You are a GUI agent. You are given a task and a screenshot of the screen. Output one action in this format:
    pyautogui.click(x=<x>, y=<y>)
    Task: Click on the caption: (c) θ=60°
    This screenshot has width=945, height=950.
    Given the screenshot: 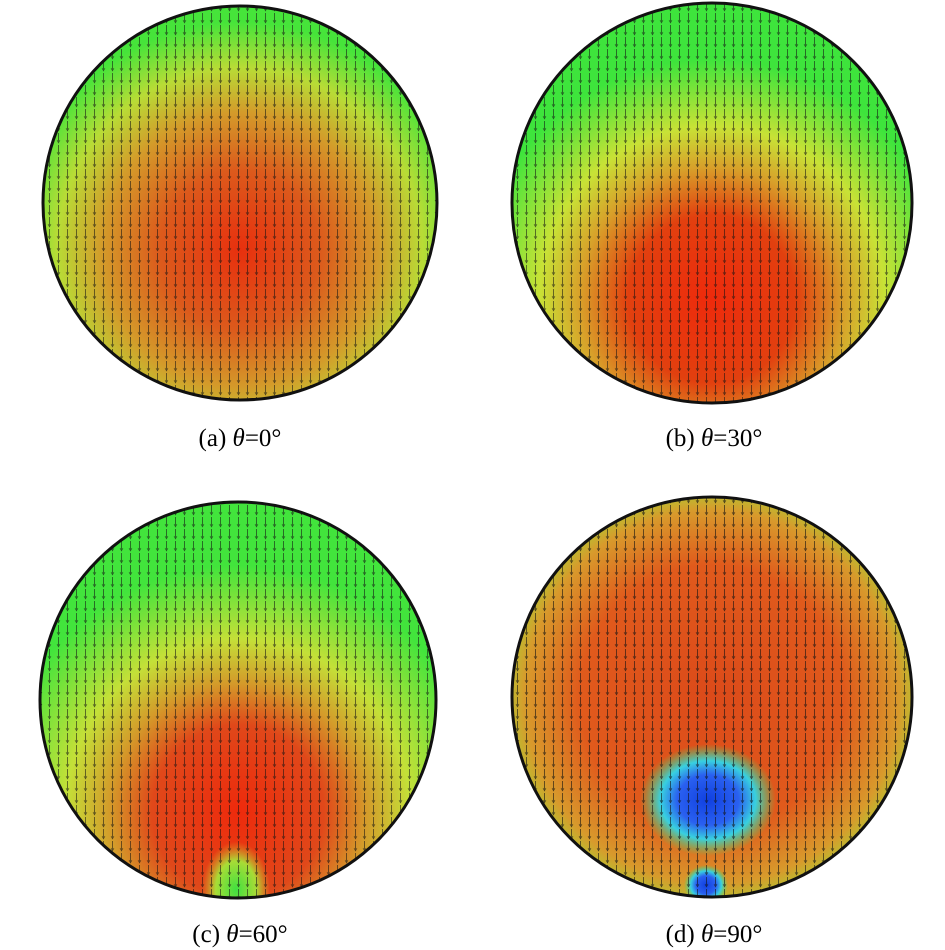 What is the action you would take?
    pyautogui.click(x=239, y=934)
    